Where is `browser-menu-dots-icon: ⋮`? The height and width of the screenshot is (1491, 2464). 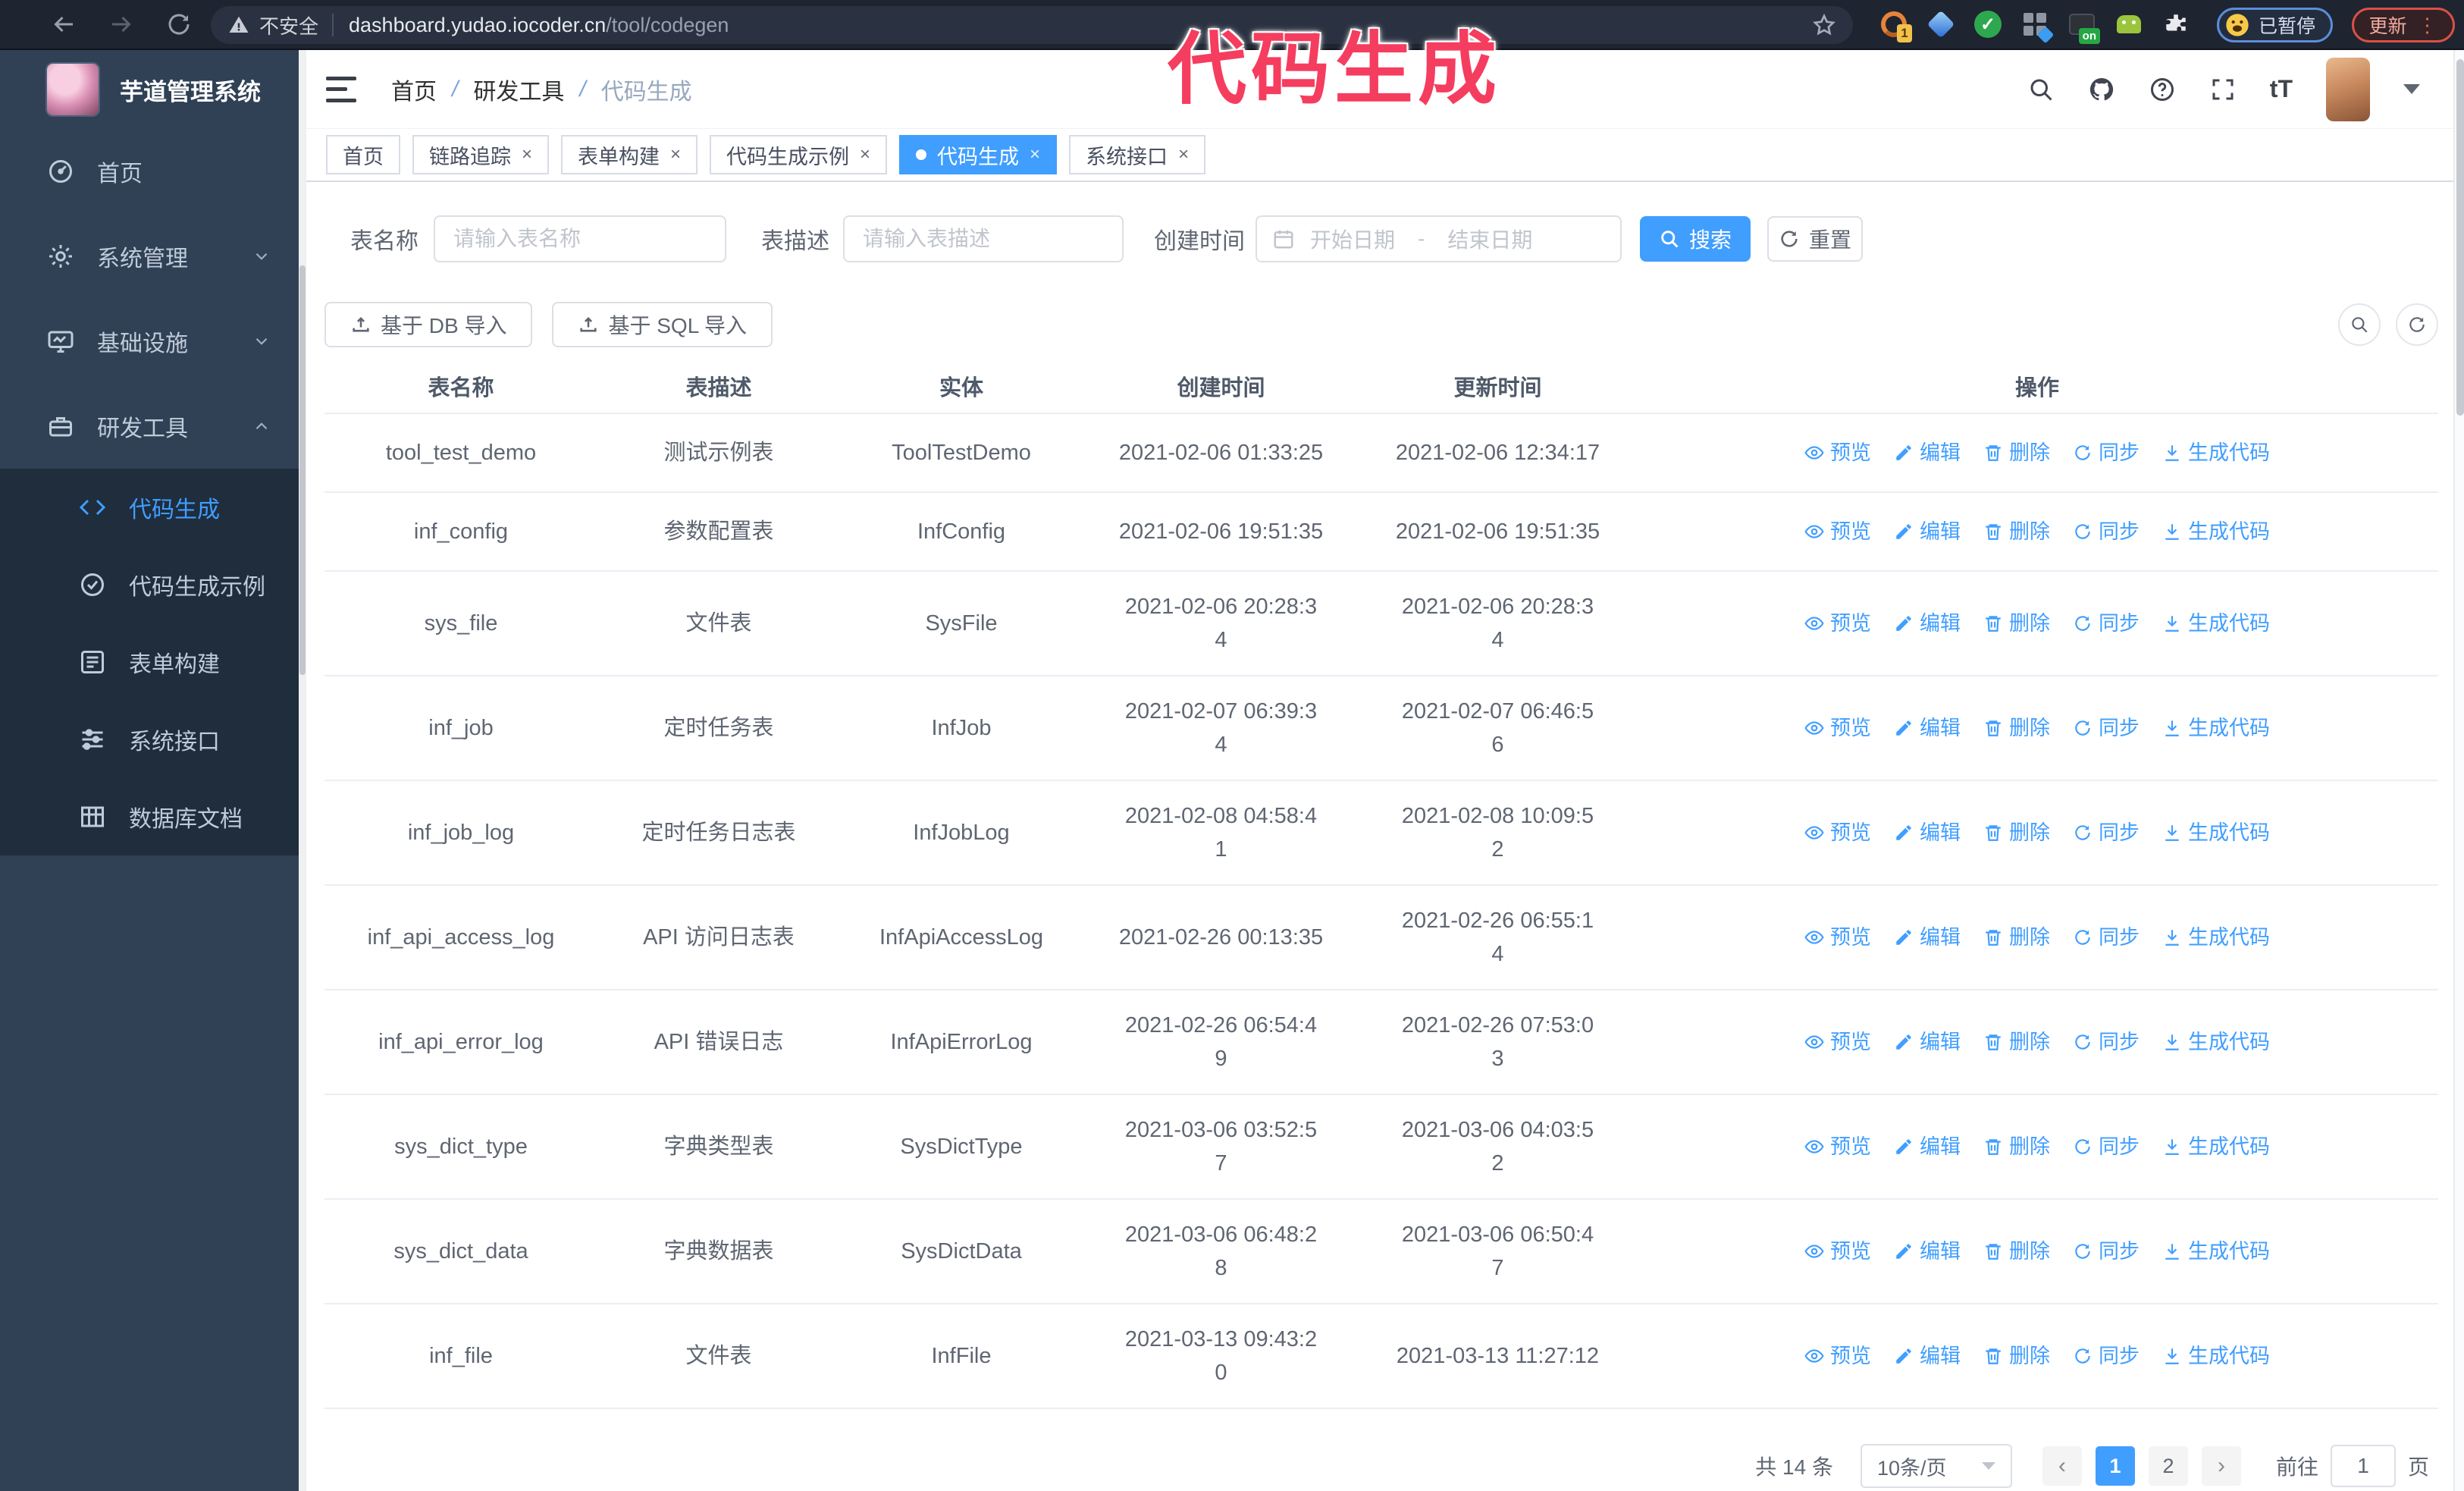
browser-menu-dots-icon: ⋮ is located at coordinates (2427, 25).